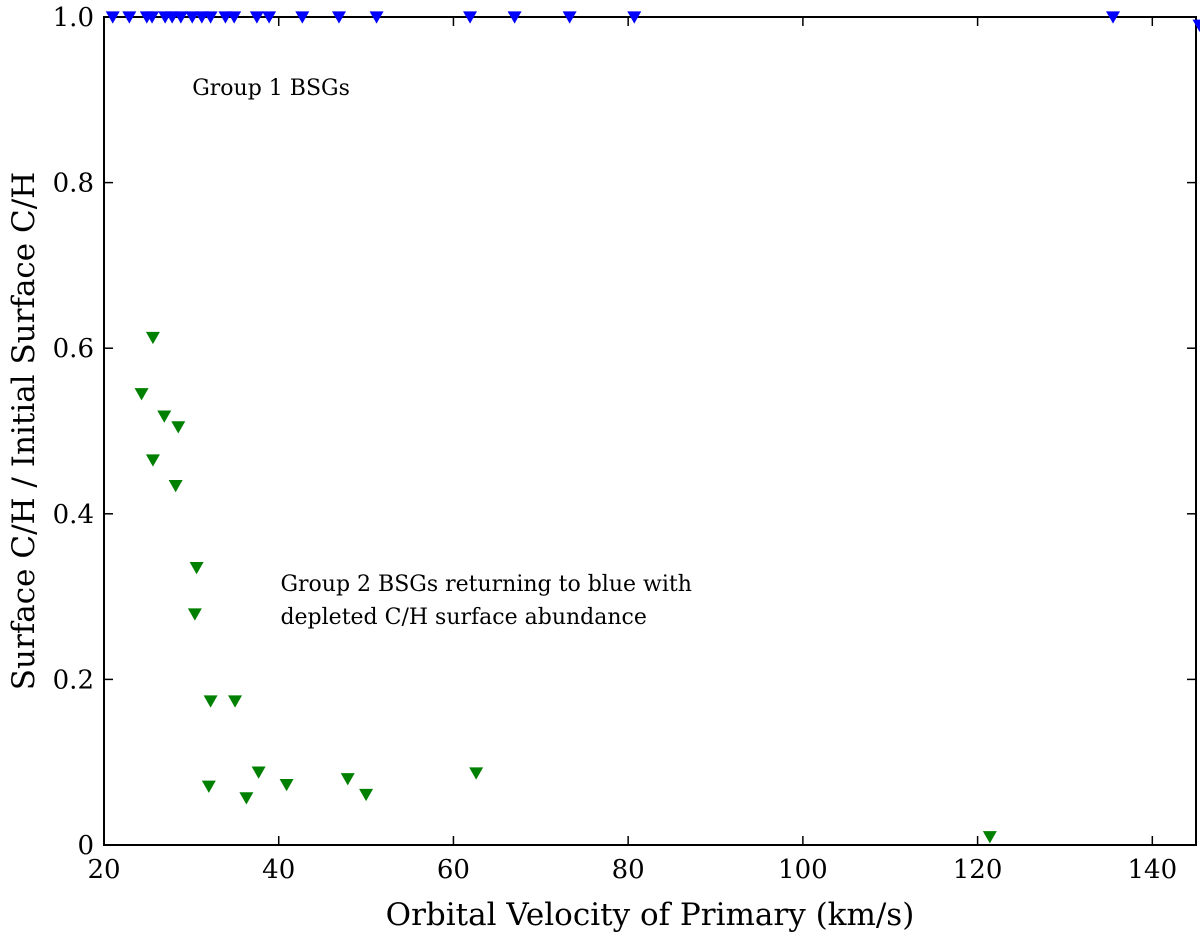  Describe the element at coordinates (103, 870) in the screenshot. I see `x-tick-label: 20` at that location.